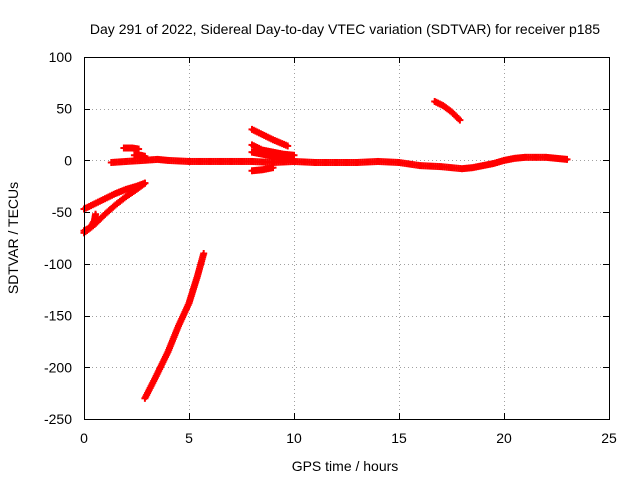 The image size is (640, 480). Describe the element at coordinates (345, 466) in the screenshot. I see `x-axis-label: GPS time / hours` at that location.